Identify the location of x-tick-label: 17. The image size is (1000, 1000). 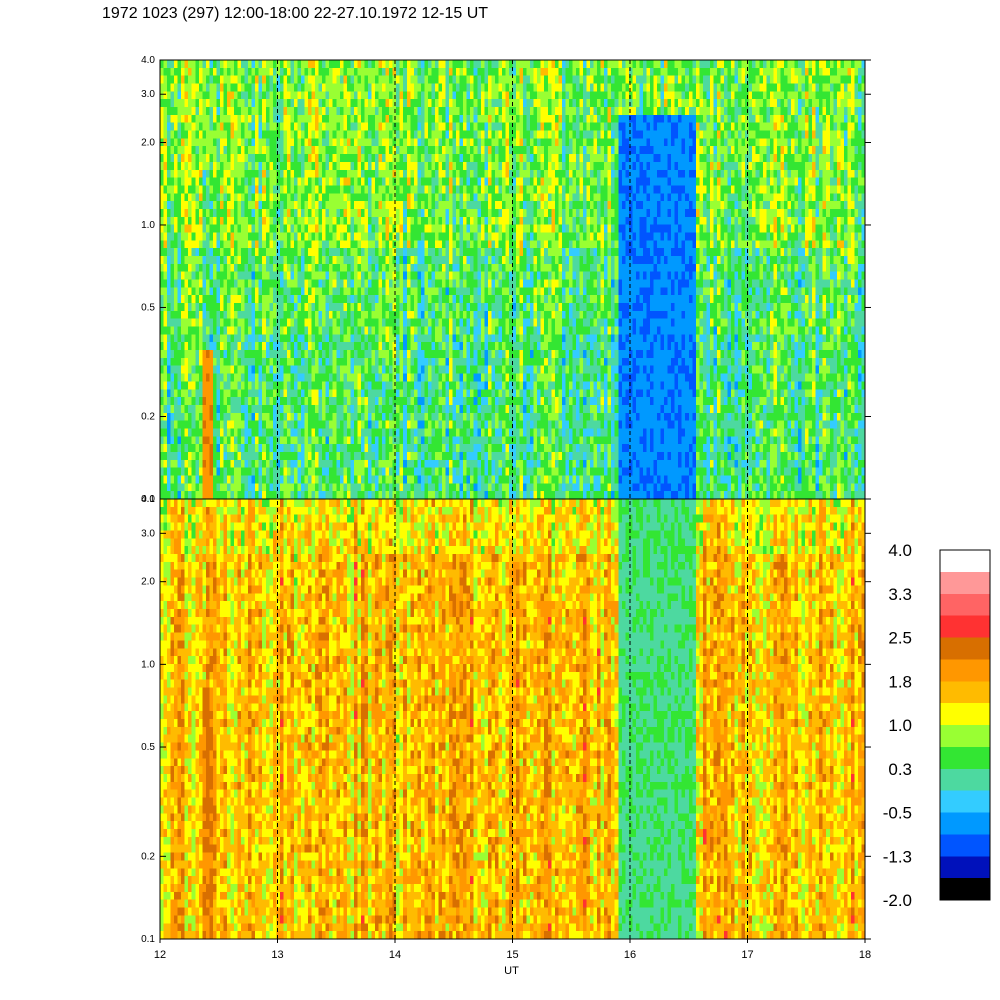
(747, 955).